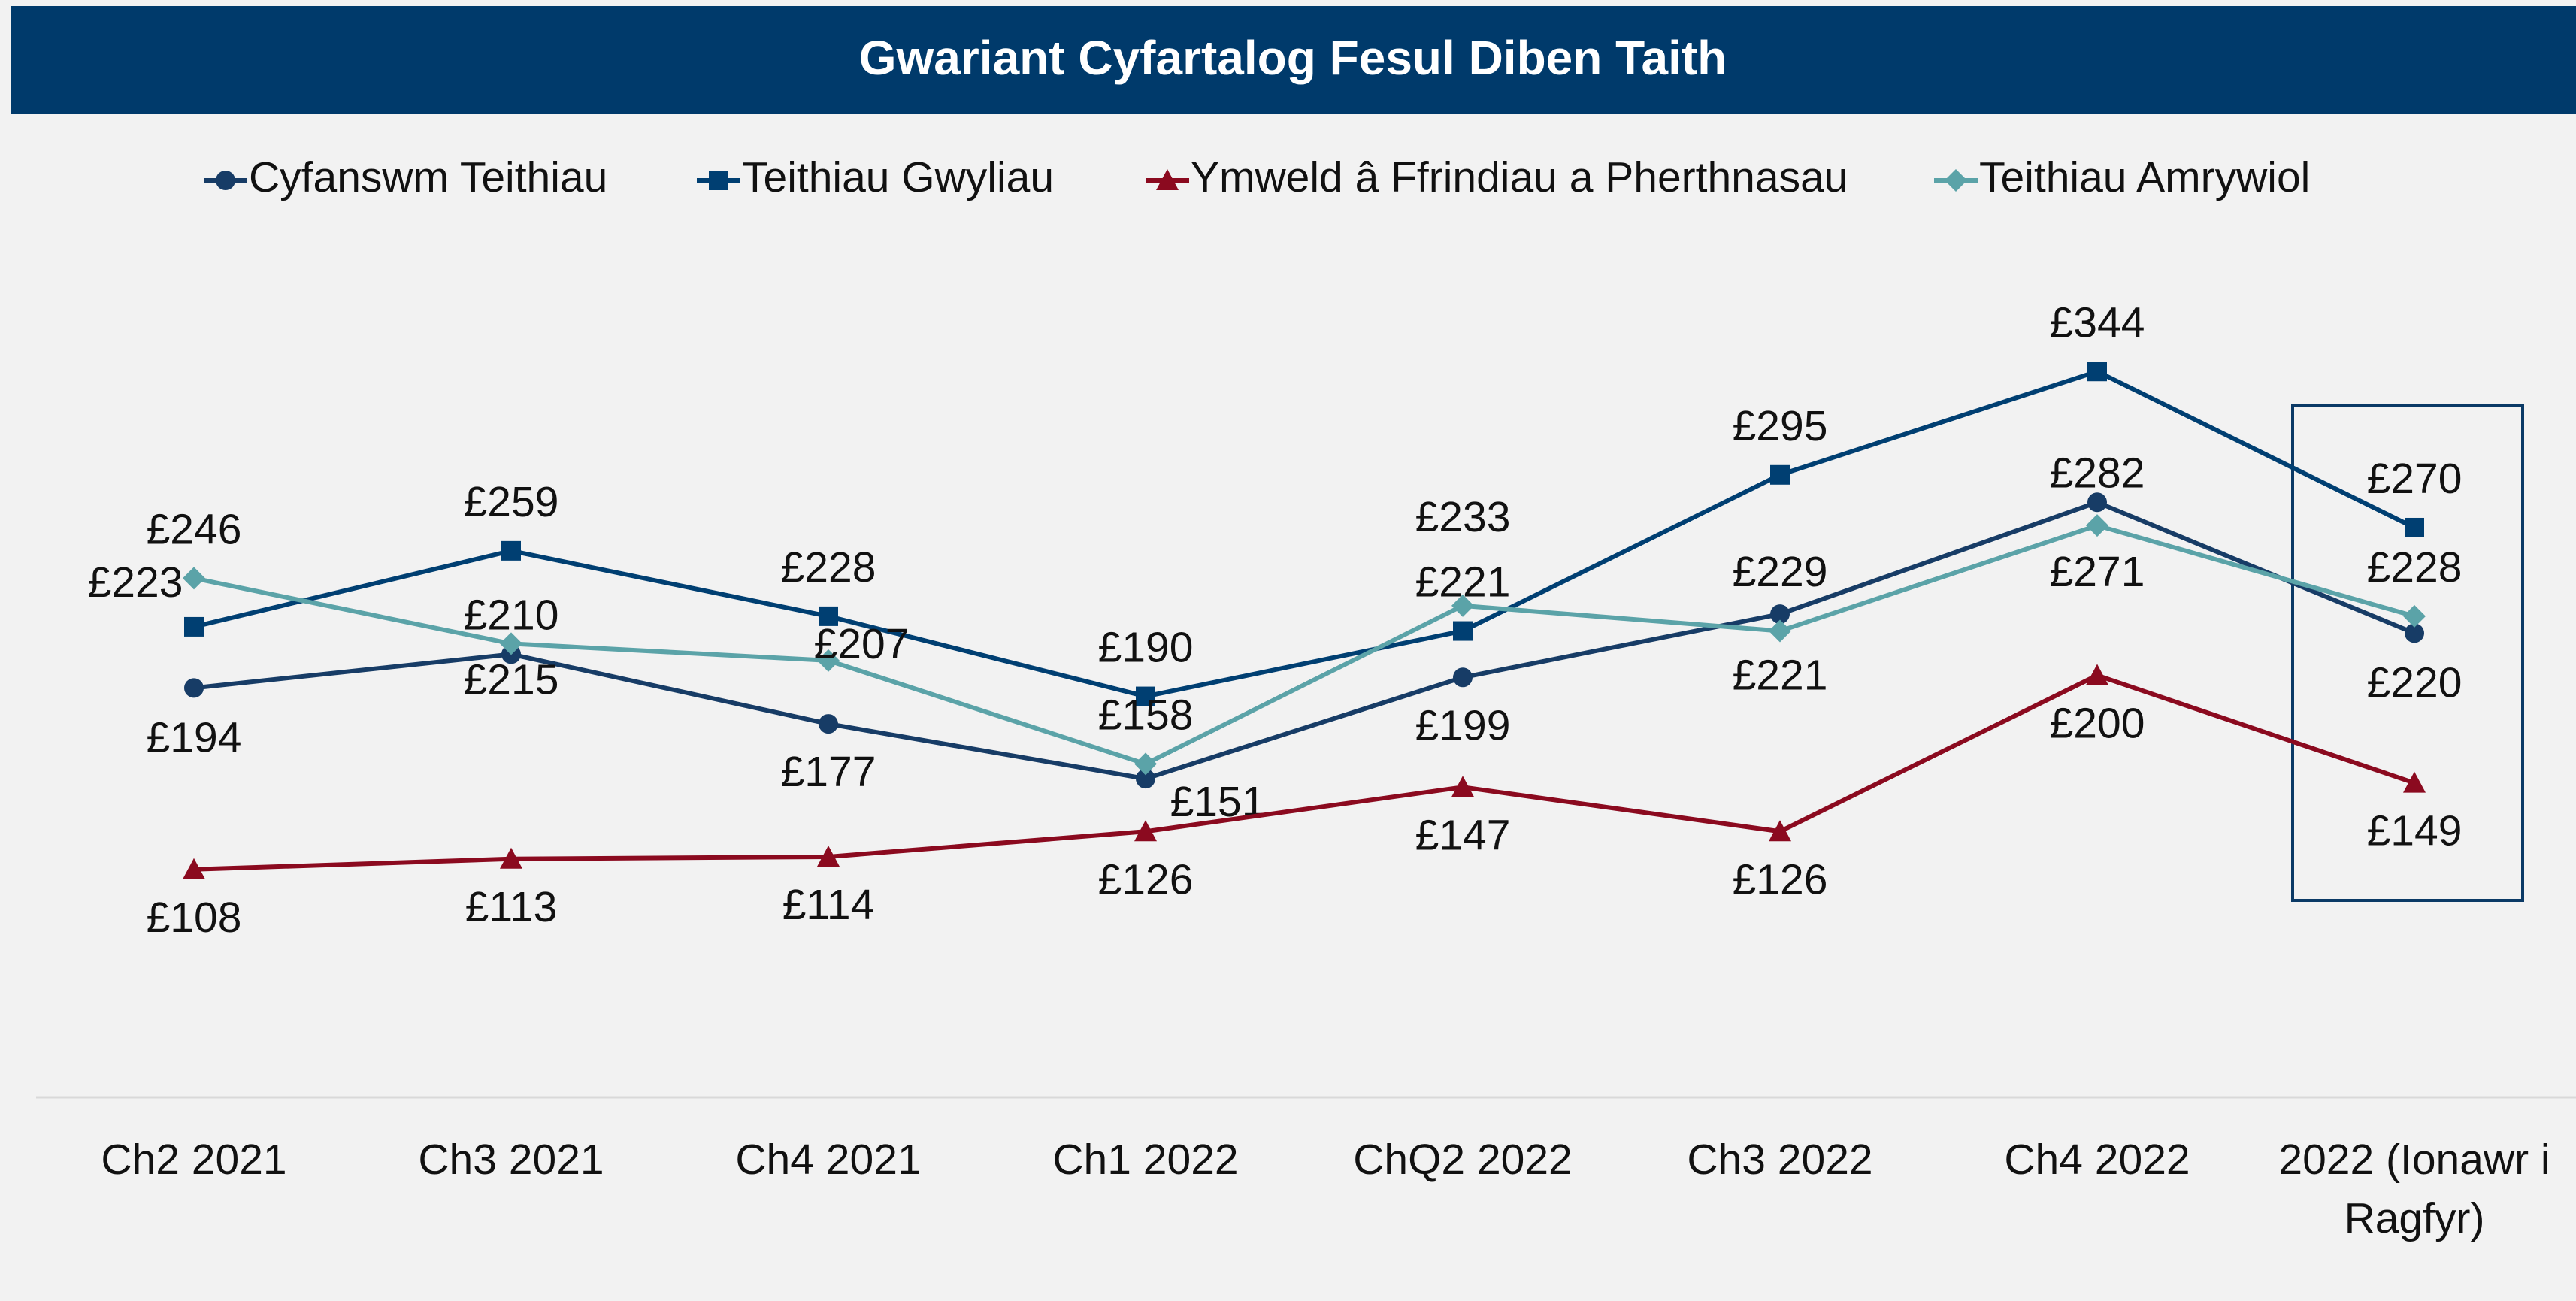  What do you see at coordinates (1304, 772) in the screenshot?
I see `series-line` at bounding box center [1304, 772].